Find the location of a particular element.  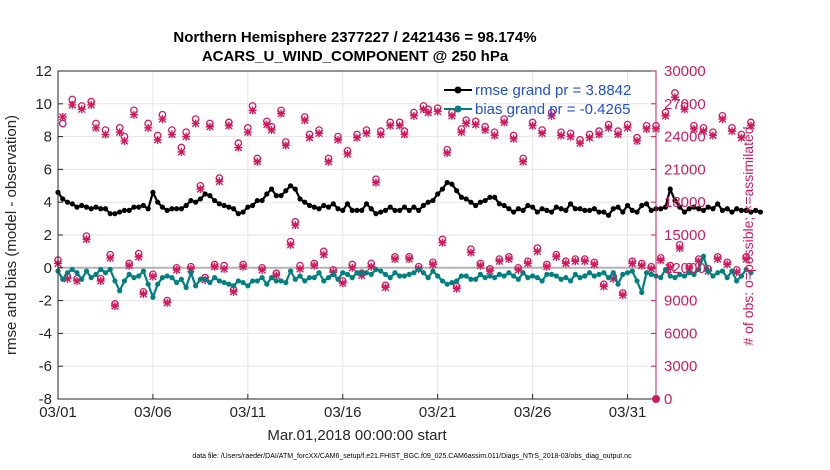

y2-tick-label: 12000 is located at coordinates (685, 268).